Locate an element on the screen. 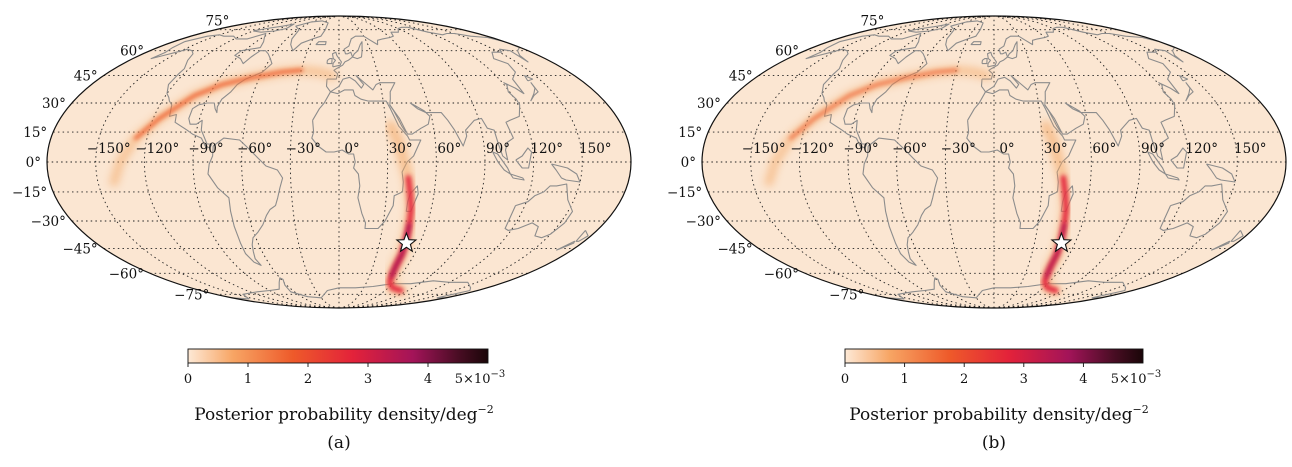  latitude-label: −30° is located at coordinates (703, 222).